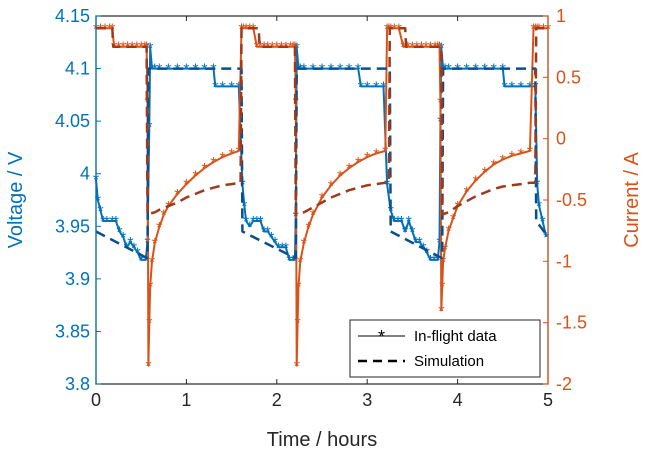 This screenshot has height=453, width=654. I want to click on right-y-tick-label: -1, so click(564, 261).